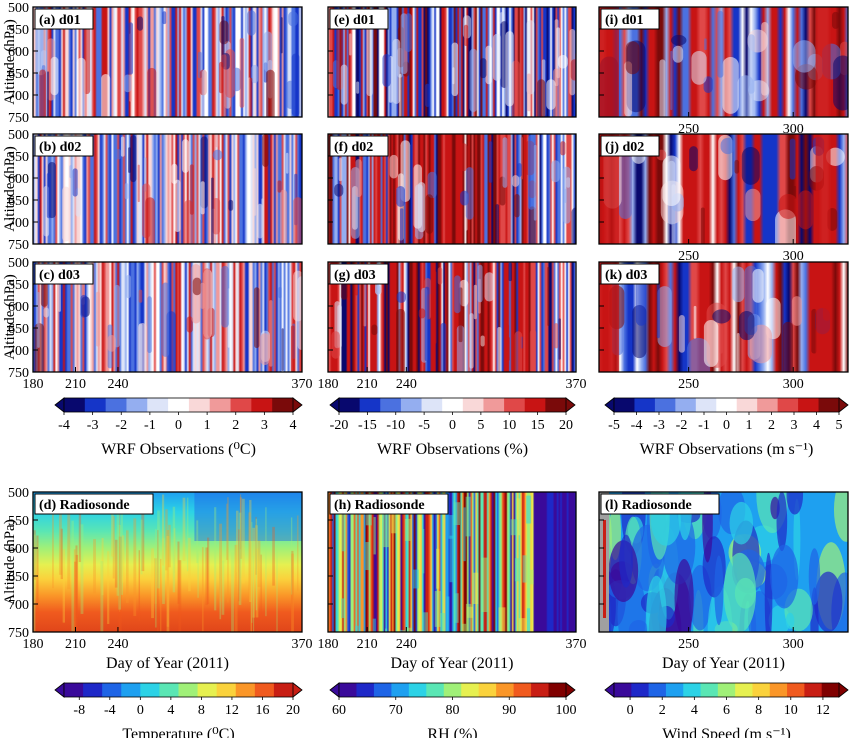  What do you see at coordinates (624, 20) in the screenshot?
I see `panel-label-i: (i) d01` at bounding box center [624, 20].